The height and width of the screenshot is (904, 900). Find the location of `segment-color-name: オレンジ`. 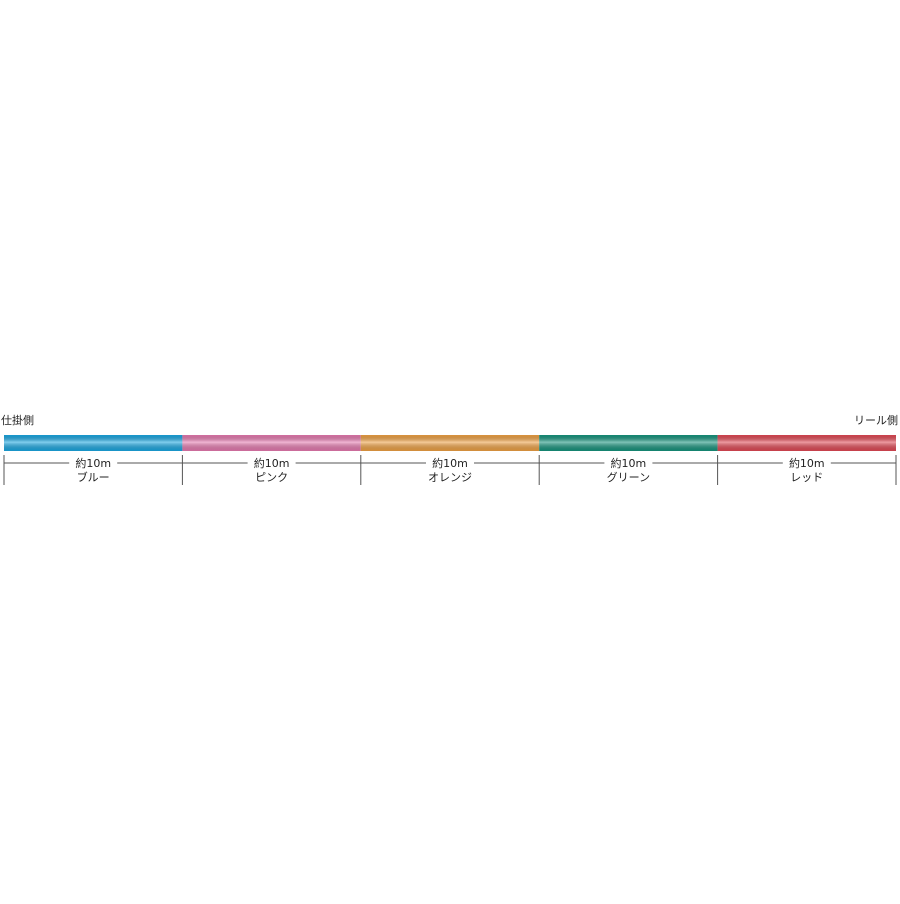

segment-color-name: オレンジ is located at coordinates (450, 477).